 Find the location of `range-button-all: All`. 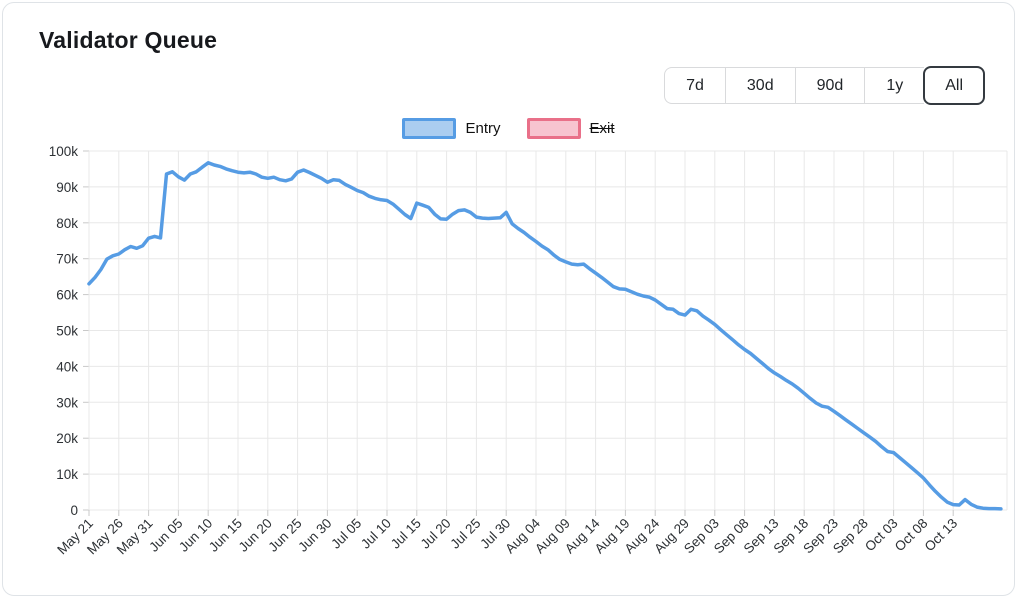

range-button-all: All is located at coordinates (954, 85).